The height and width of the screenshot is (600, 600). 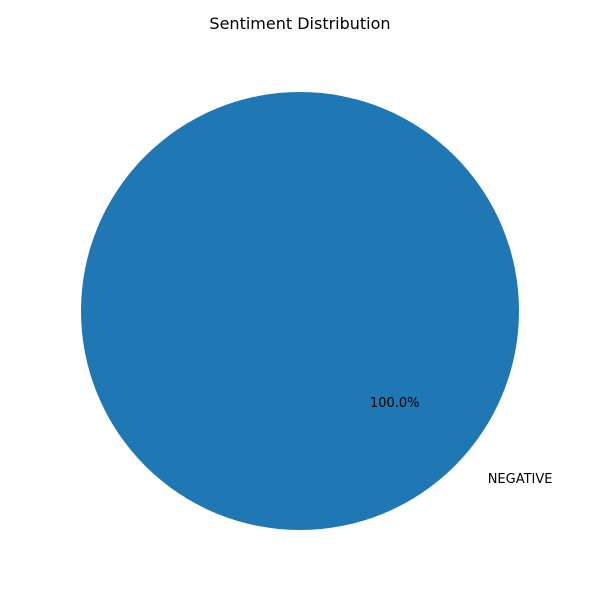 I want to click on chart-title: Sentiment Distribution, so click(x=299, y=23).